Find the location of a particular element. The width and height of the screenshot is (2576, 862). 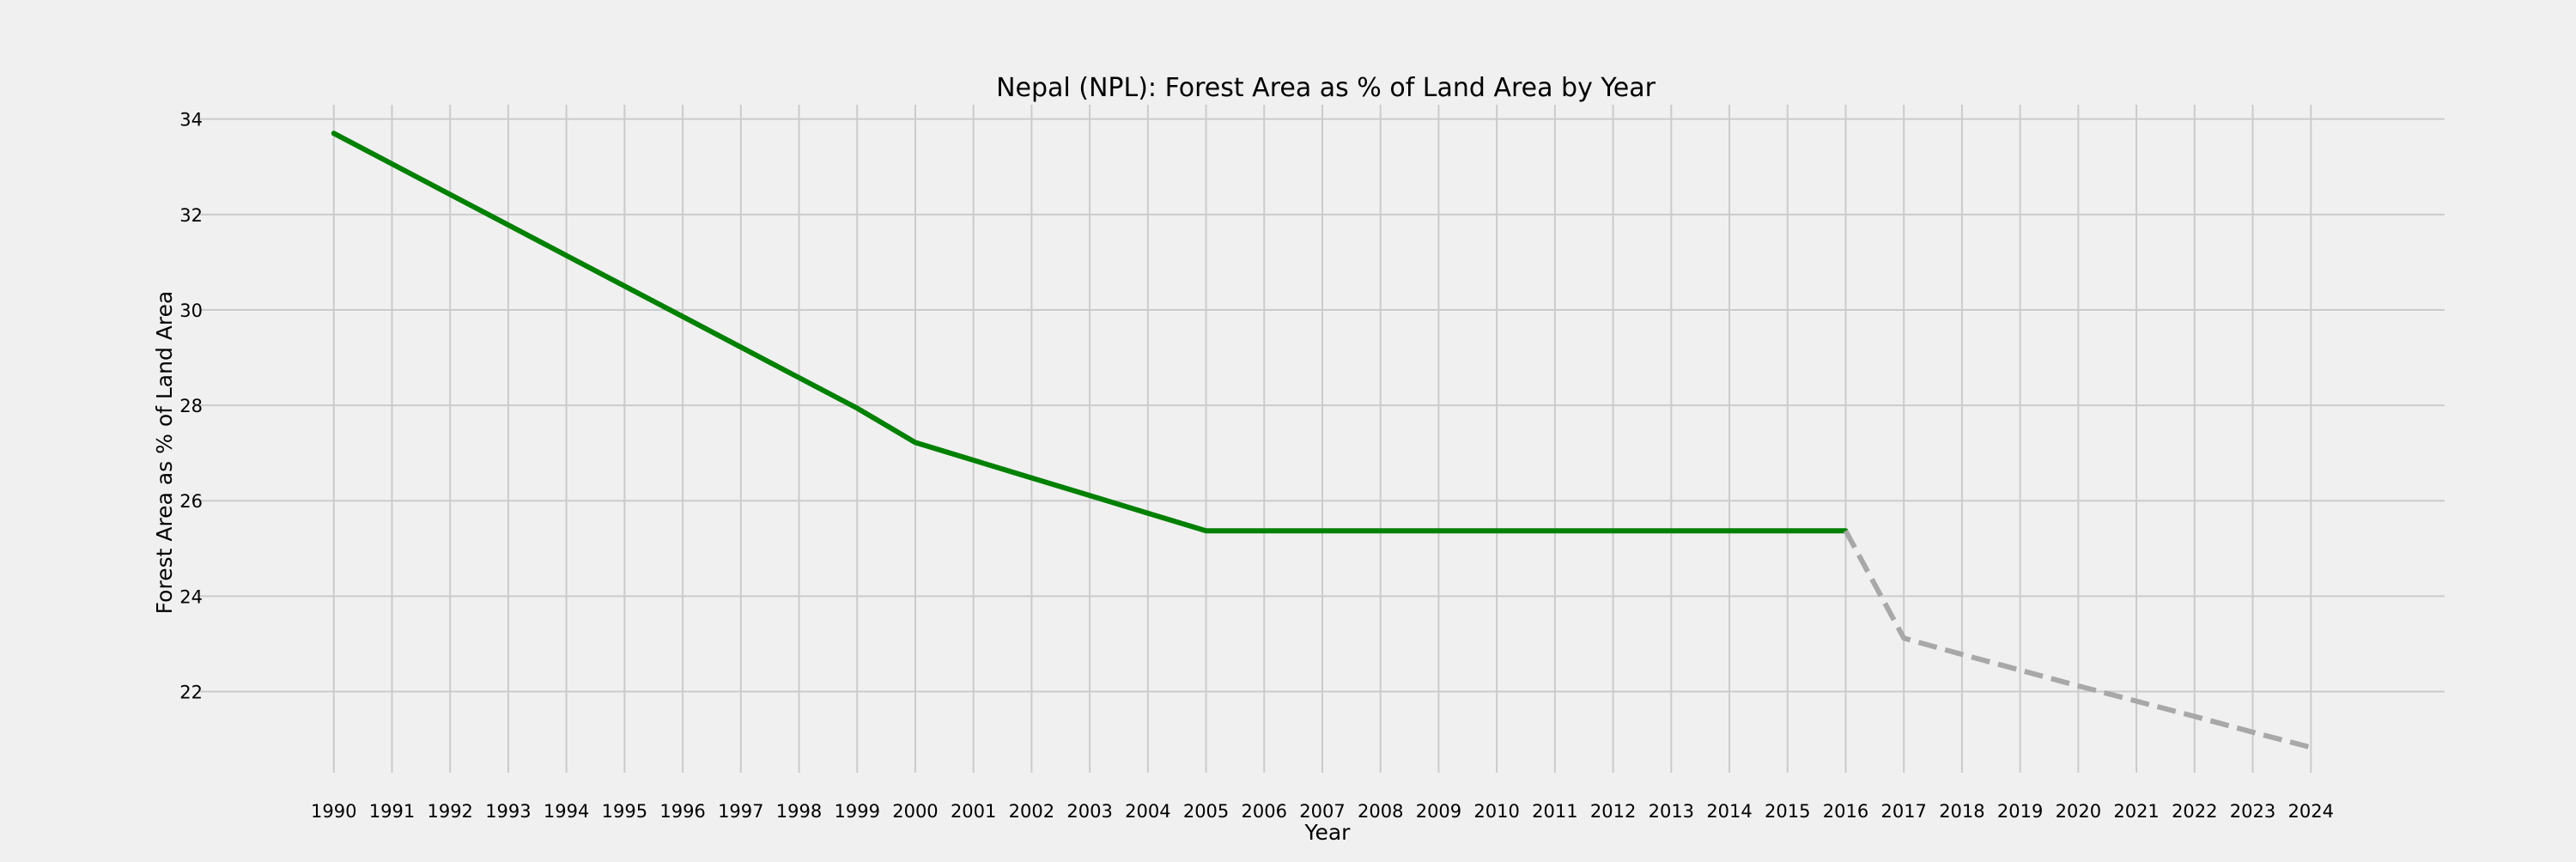

x-axis-label: Year is located at coordinates (1328, 832).